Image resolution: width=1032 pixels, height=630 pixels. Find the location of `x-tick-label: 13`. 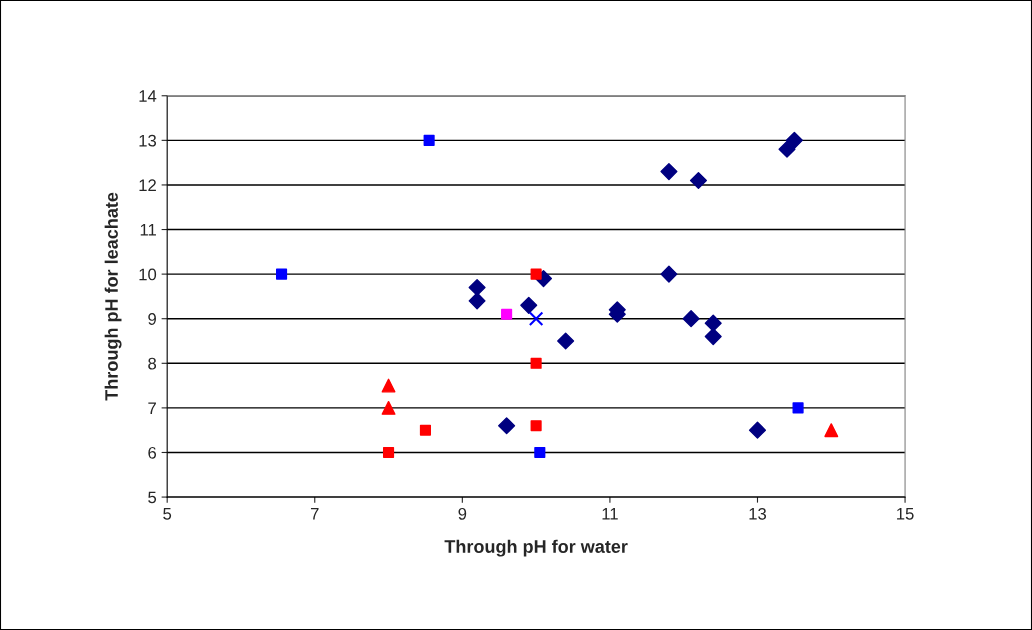

x-tick-label: 13 is located at coordinates (758, 513).